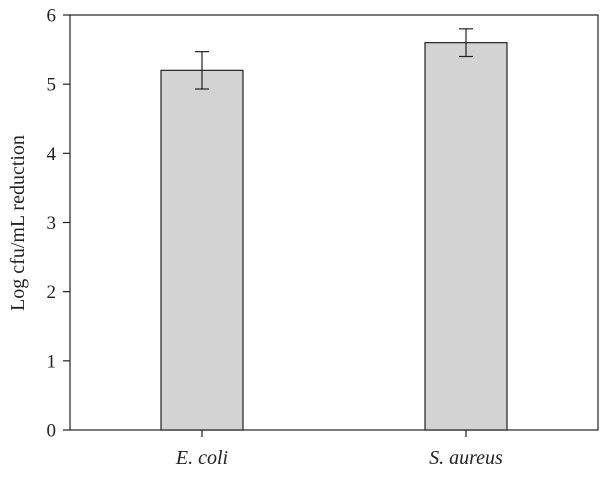 The height and width of the screenshot is (480, 600). Describe the element at coordinates (52, 85) in the screenshot. I see `y-tick-label: 5` at that location.